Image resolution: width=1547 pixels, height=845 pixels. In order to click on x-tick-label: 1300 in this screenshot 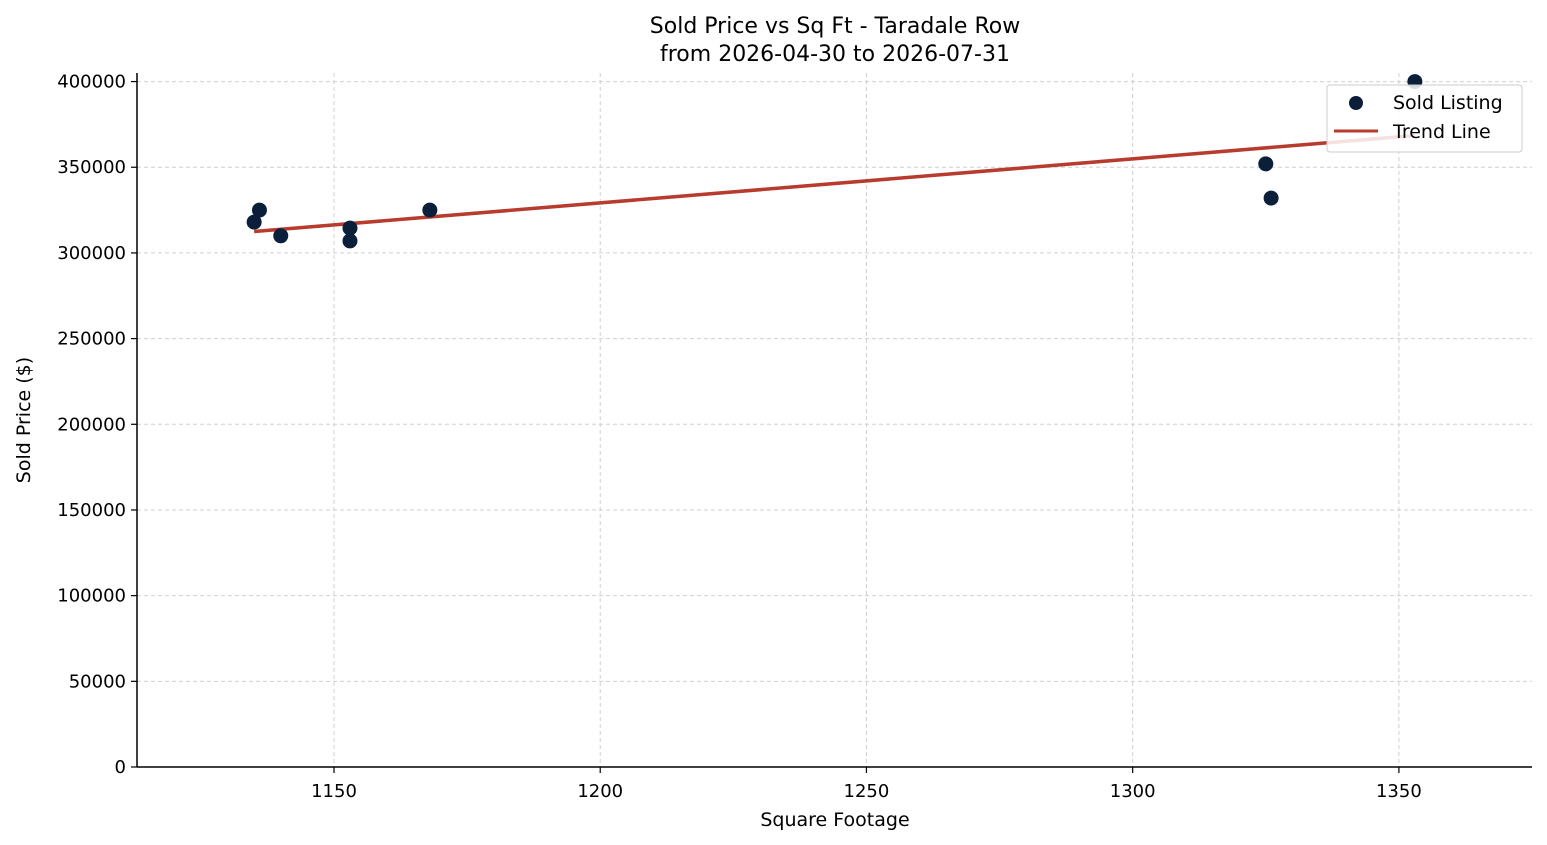, I will do `click(1133, 791)`.